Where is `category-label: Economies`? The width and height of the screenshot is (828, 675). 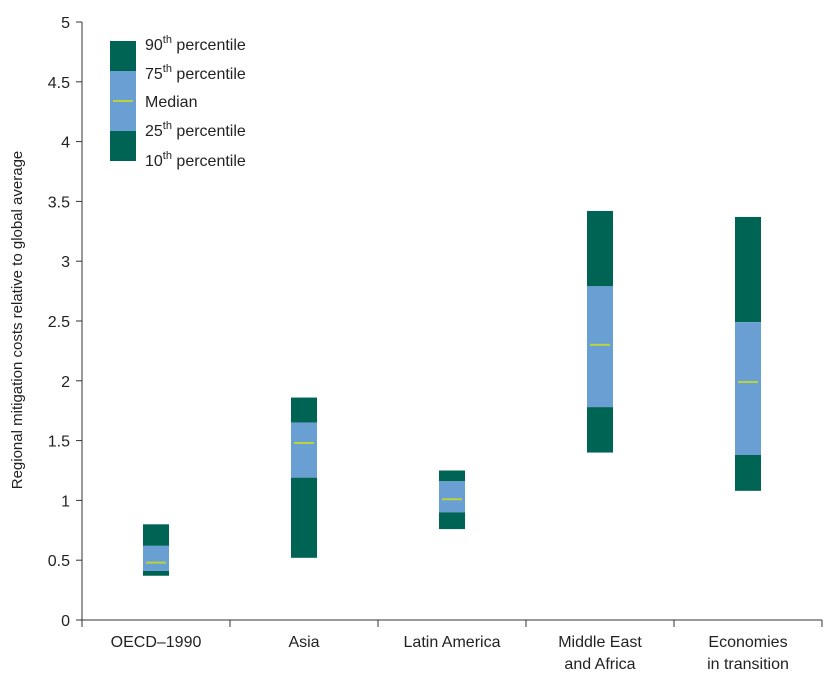 category-label: Economies is located at coordinates (747, 642).